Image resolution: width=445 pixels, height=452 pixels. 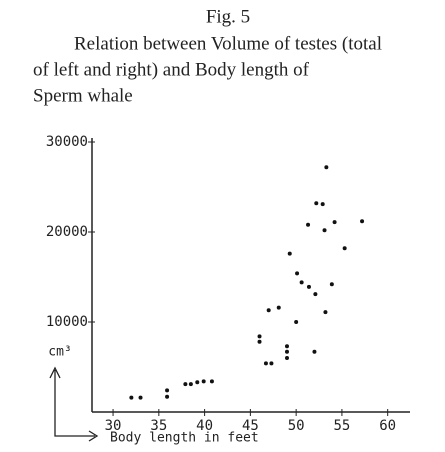 I want to click on y-tick-label: 20000, so click(x=67, y=232).